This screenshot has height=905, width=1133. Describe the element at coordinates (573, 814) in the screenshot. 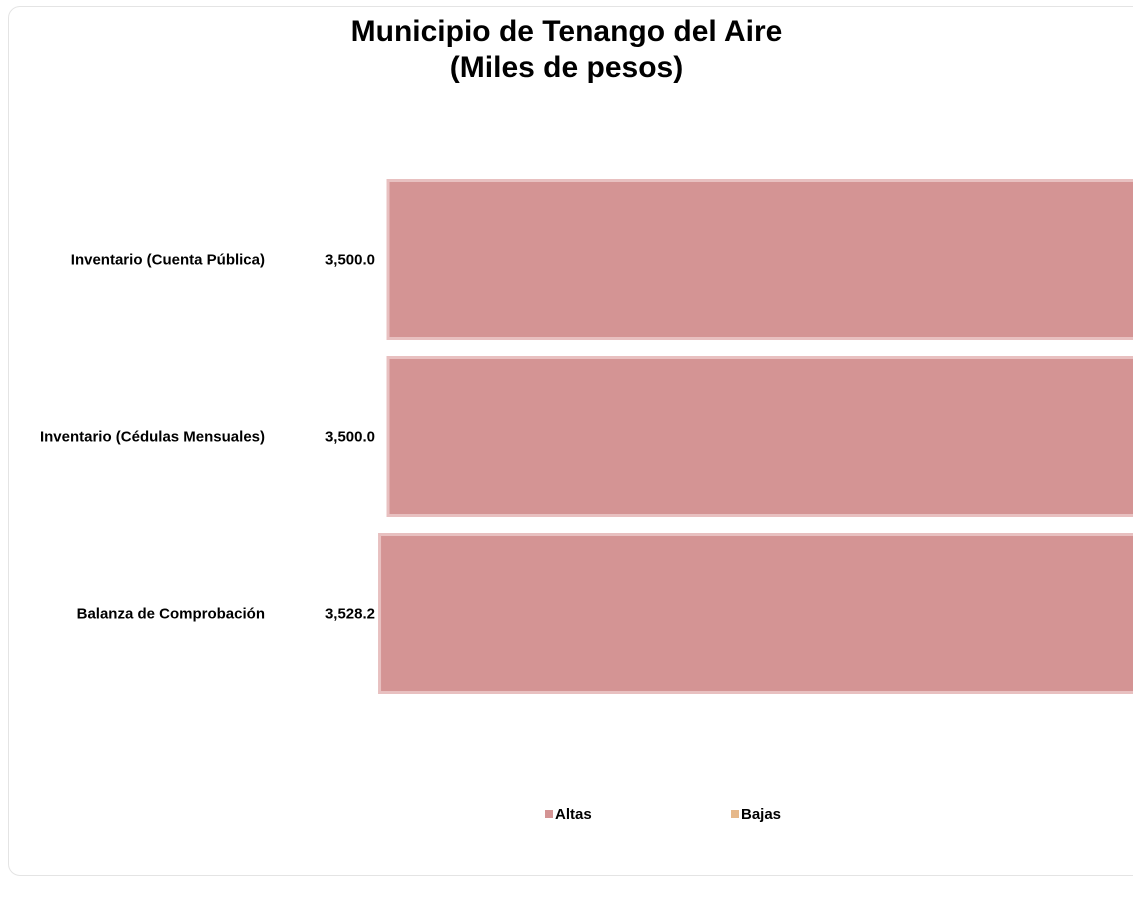

I see `legend-label-altas: Altas` at that location.